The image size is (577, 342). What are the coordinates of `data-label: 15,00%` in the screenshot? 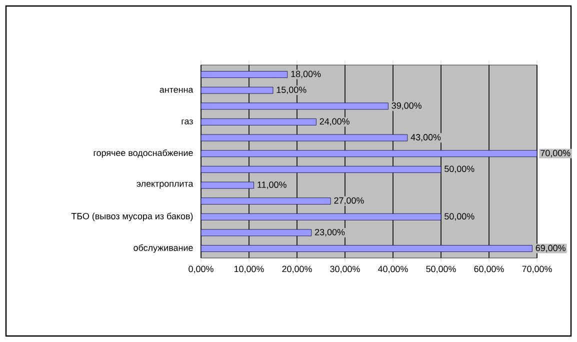 It's located at (291, 90).